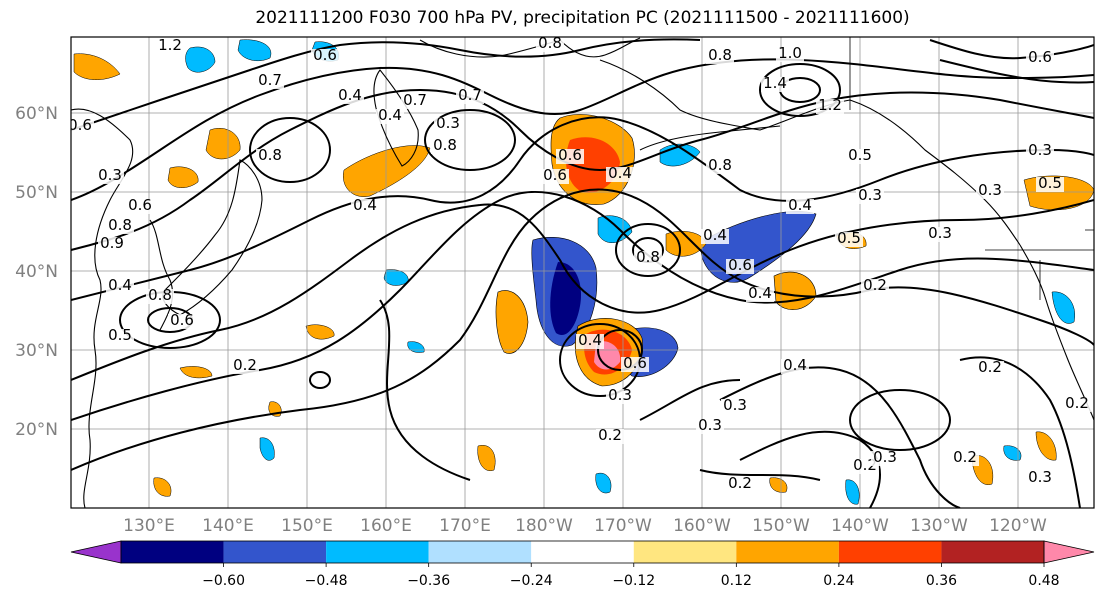 The height and width of the screenshot is (601, 1105). I want to click on contour-label: 1.0, so click(790, 53).